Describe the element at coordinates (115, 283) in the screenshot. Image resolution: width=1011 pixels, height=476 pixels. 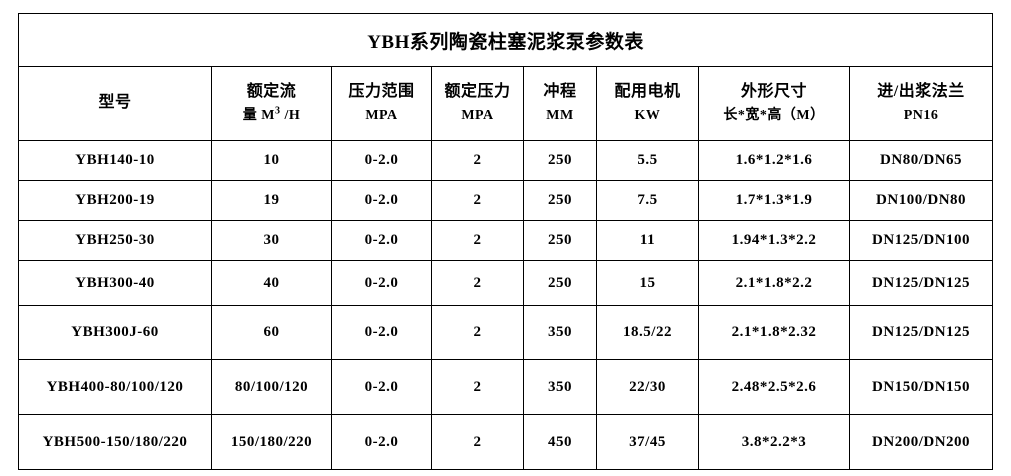
I see `cell-model: YBH300-40` at that location.